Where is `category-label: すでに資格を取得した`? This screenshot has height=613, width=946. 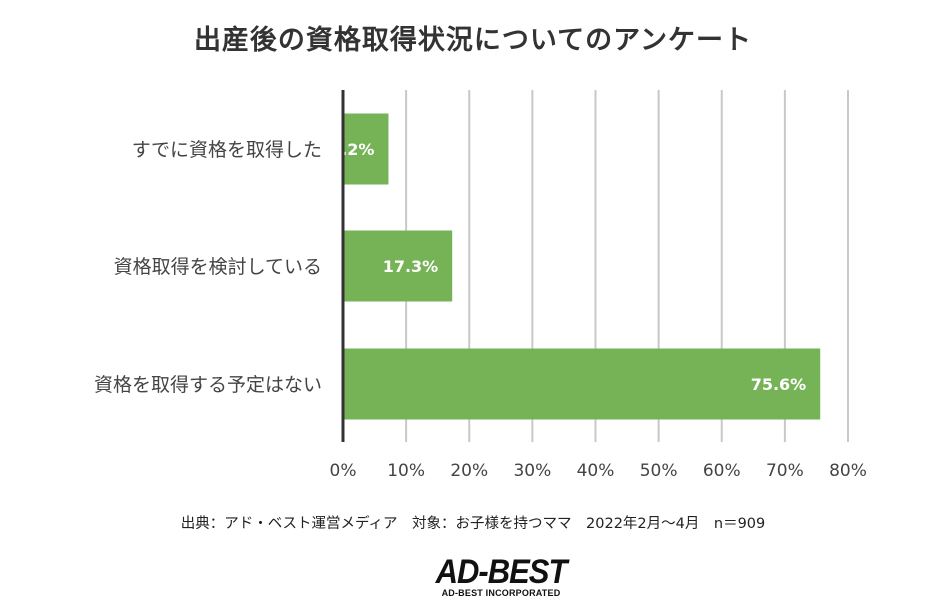 category-label: すでに資格を取得した is located at coordinates (227, 150).